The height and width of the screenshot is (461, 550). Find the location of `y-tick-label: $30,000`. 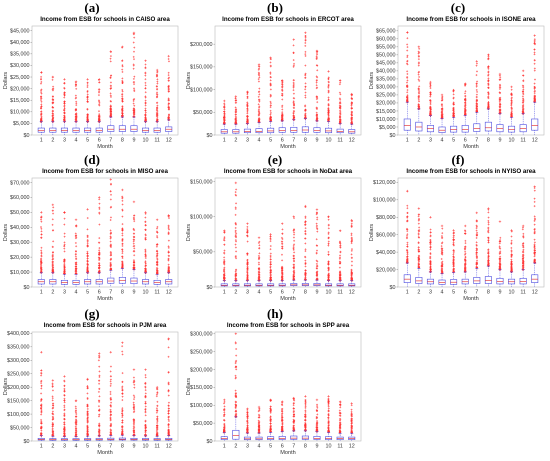

y-tick-label: $30,000 is located at coordinates (20, 66).